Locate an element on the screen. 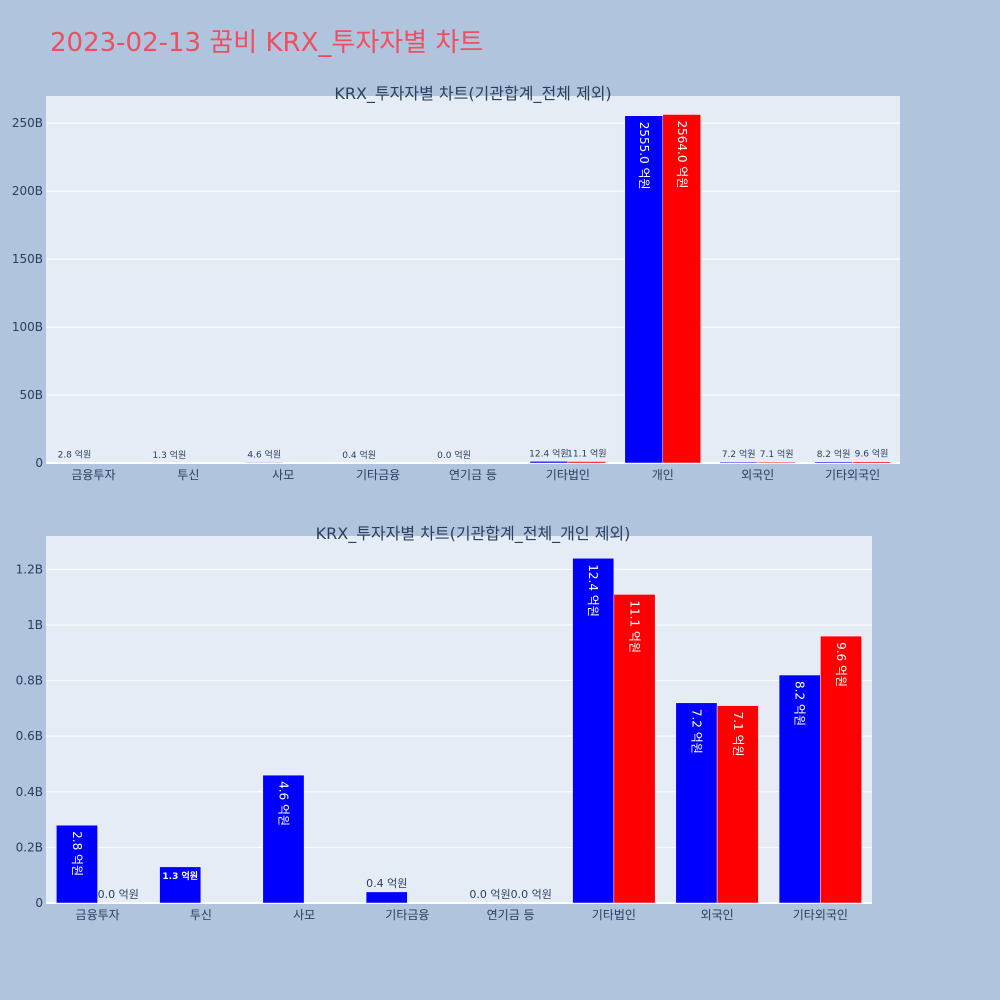 The height and width of the screenshot is (1000, 1000). y-tick-label: 0.6B is located at coordinates (29, 736).